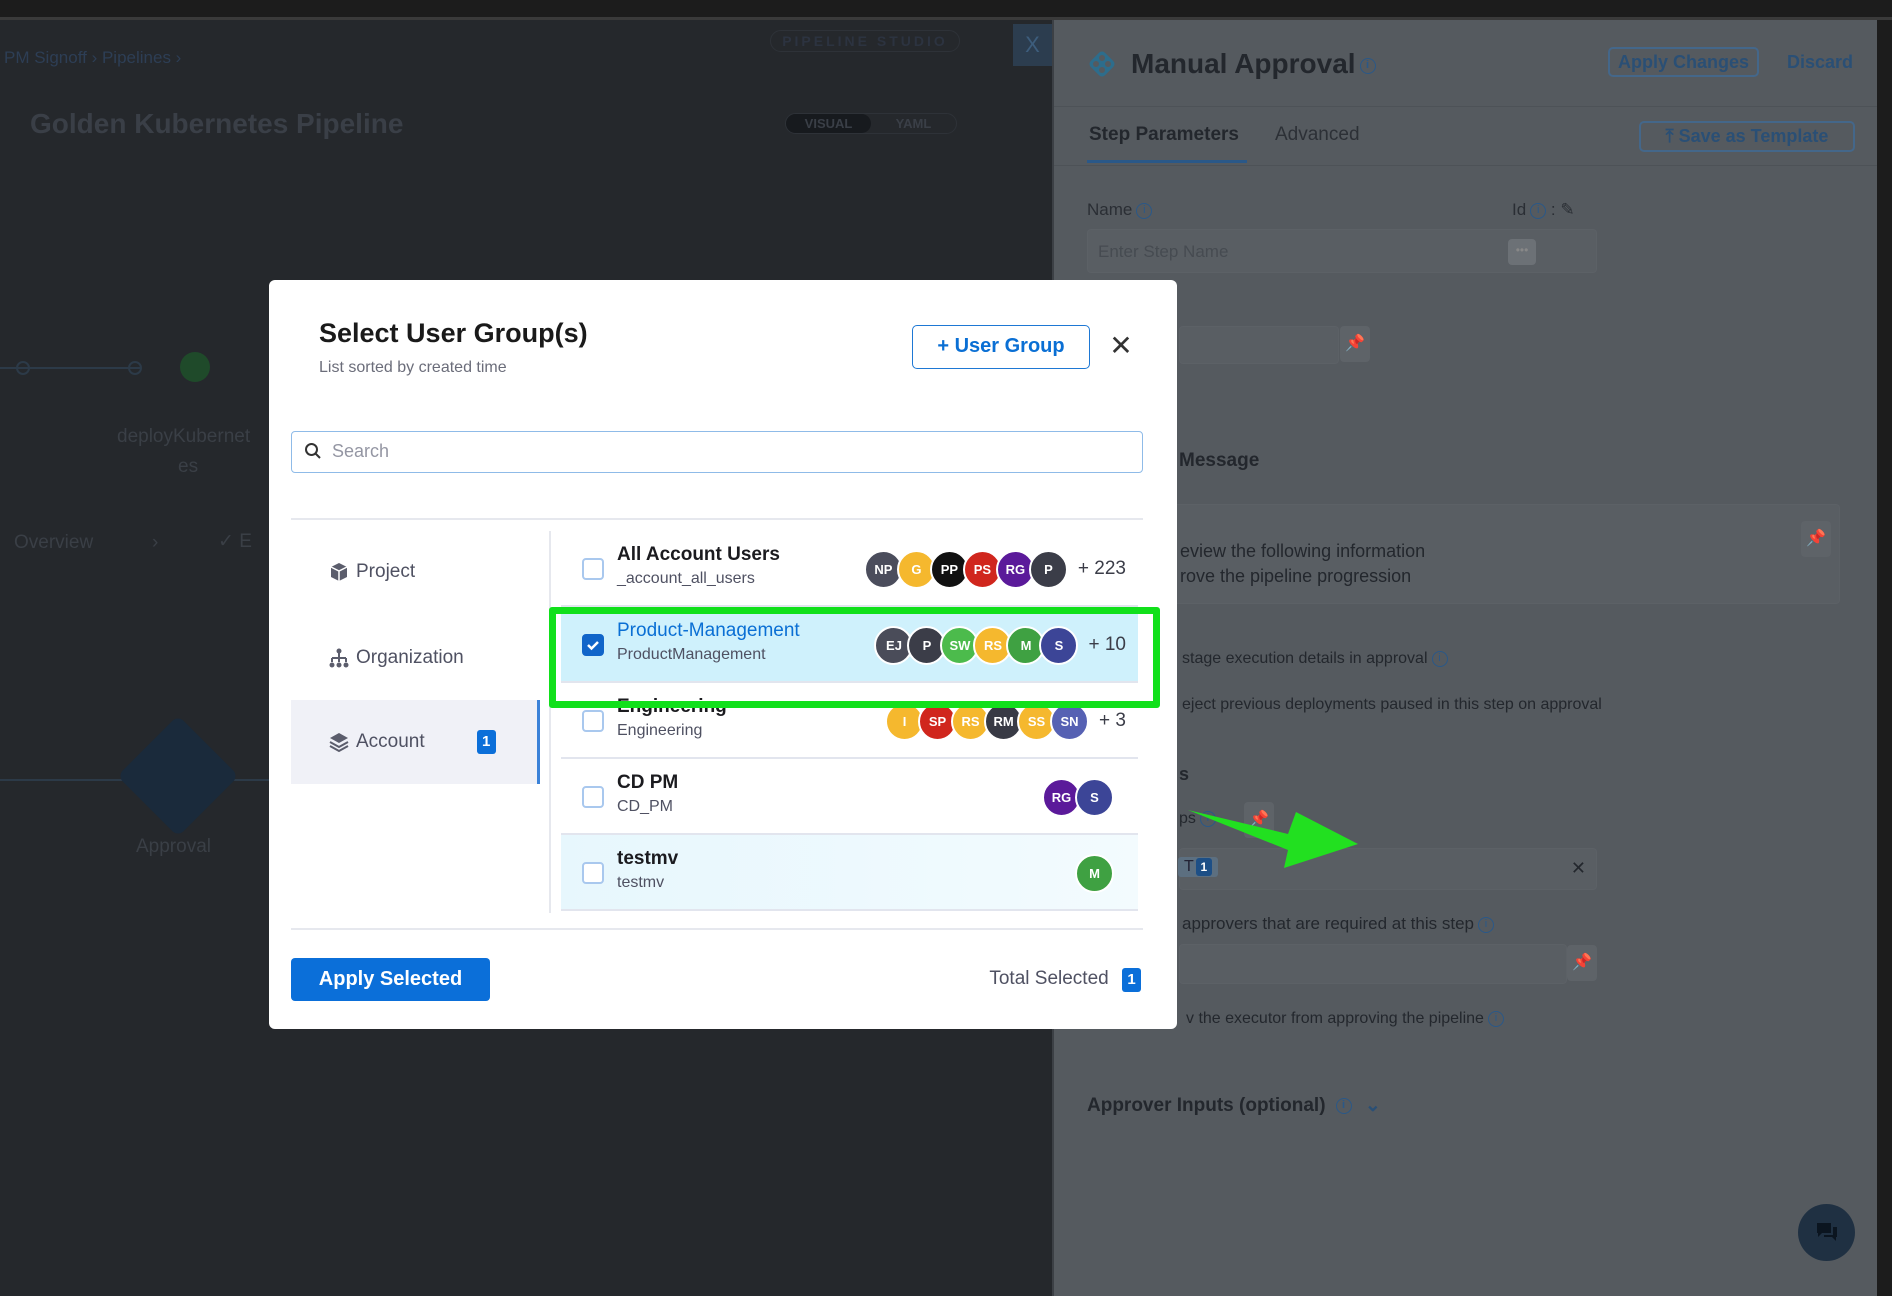 Image resolution: width=1892 pixels, height=1296 pixels. I want to click on avatar: RG, so click(1061, 797).